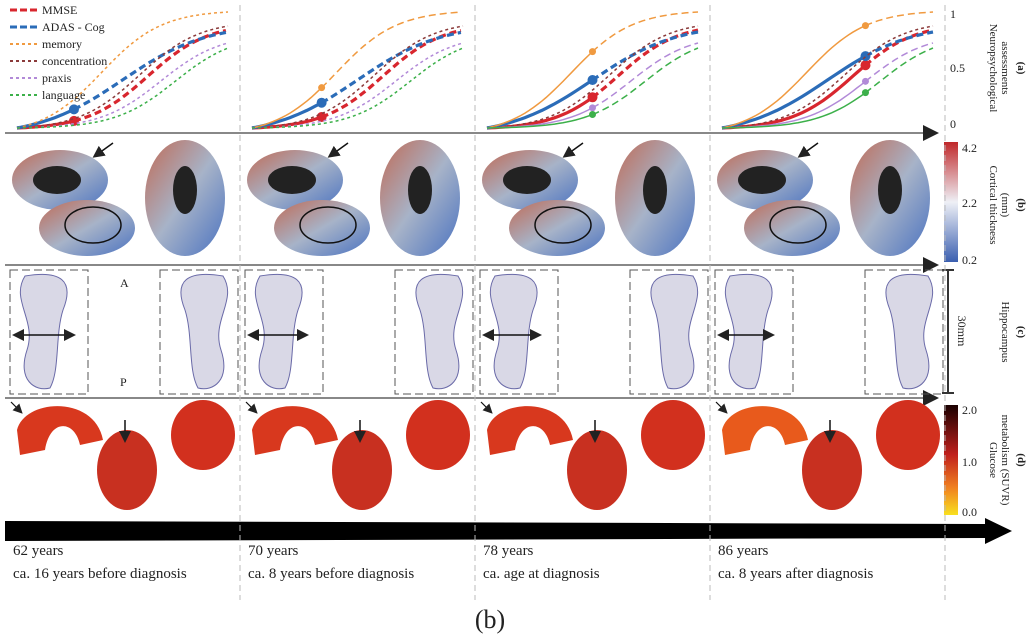 The image size is (1026, 644). What do you see at coordinates (993, 460) in the screenshot?
I see `panel-label: Glucose` at bounding box center [993, 460].